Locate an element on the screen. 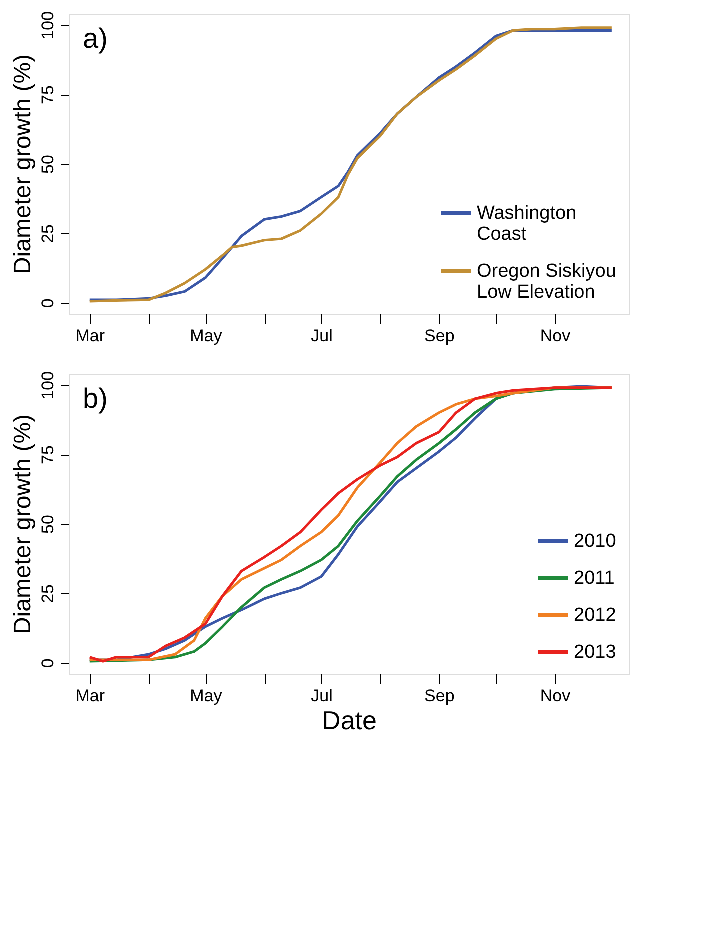 This screenshot has height=927, width=709. annotation: b) is located at coordinates (95, 398).